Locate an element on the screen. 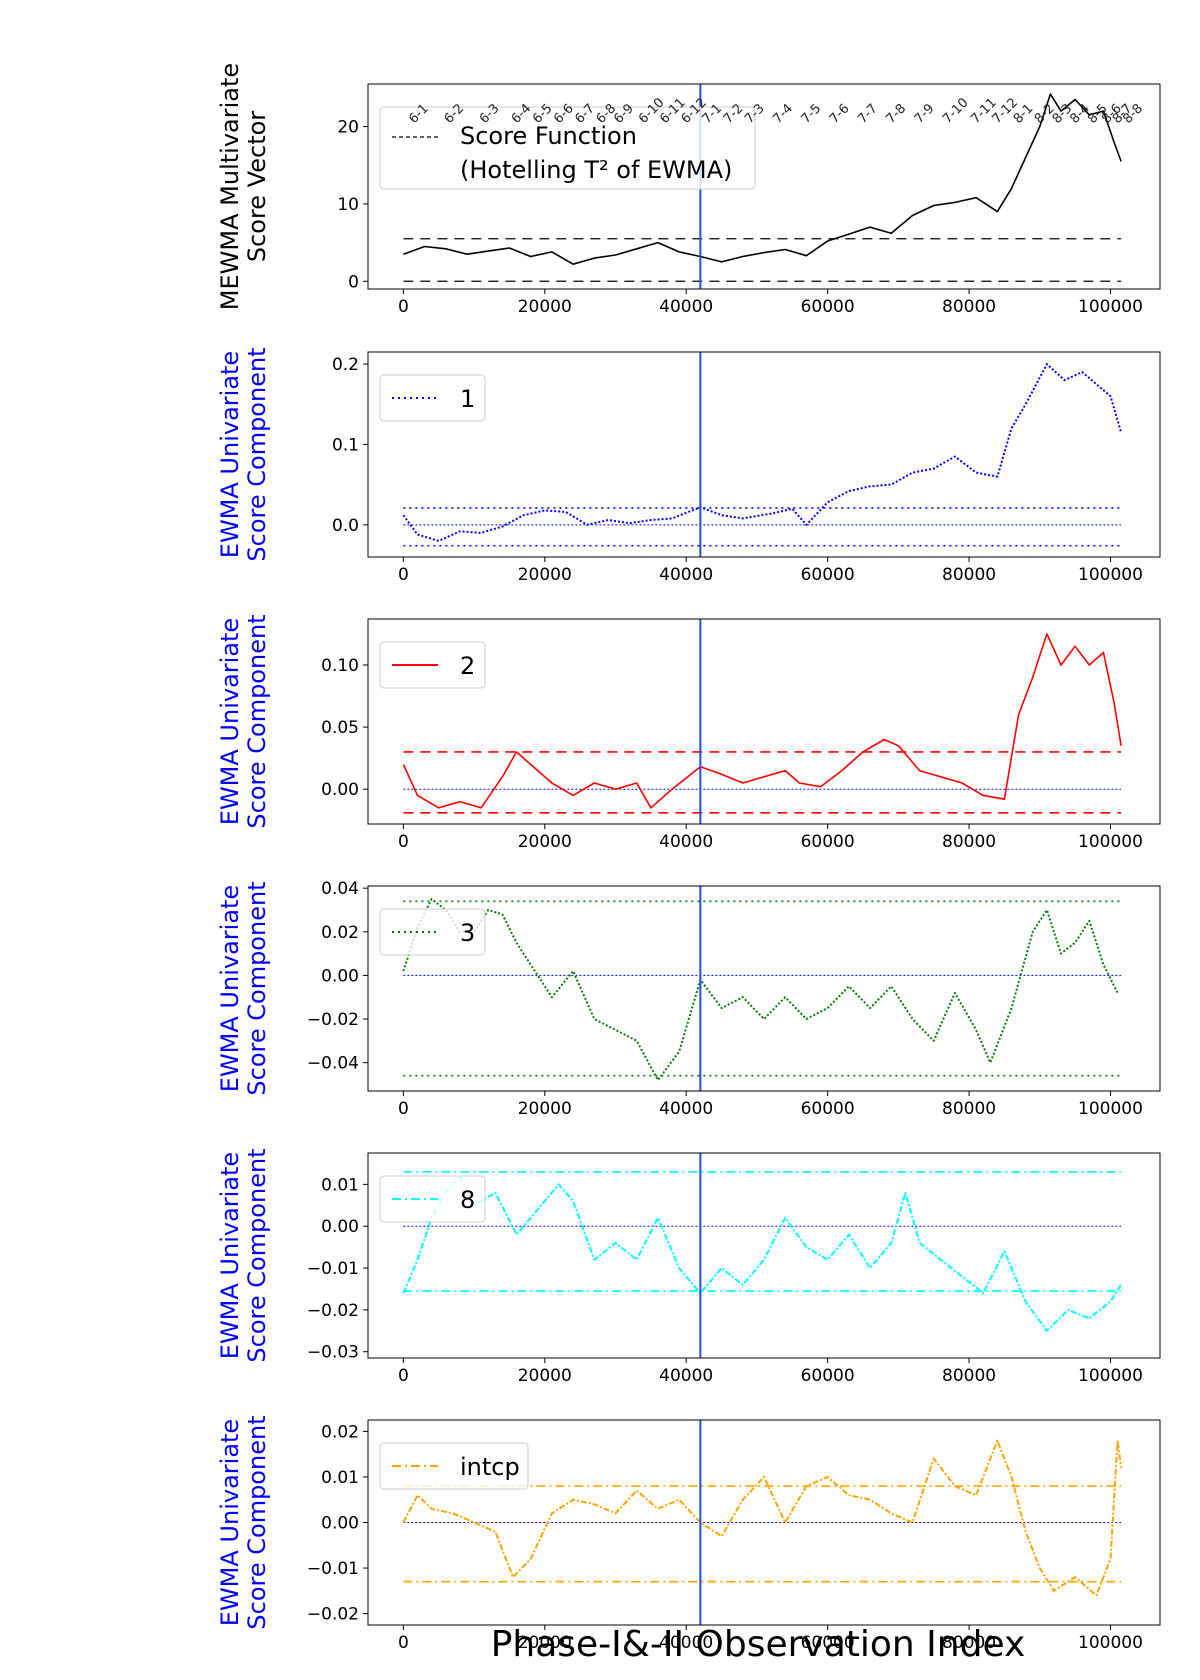 This screenshot has width=1200, height=1680. month-annotation-20: 7-8 is located at coordinates (897, 114).